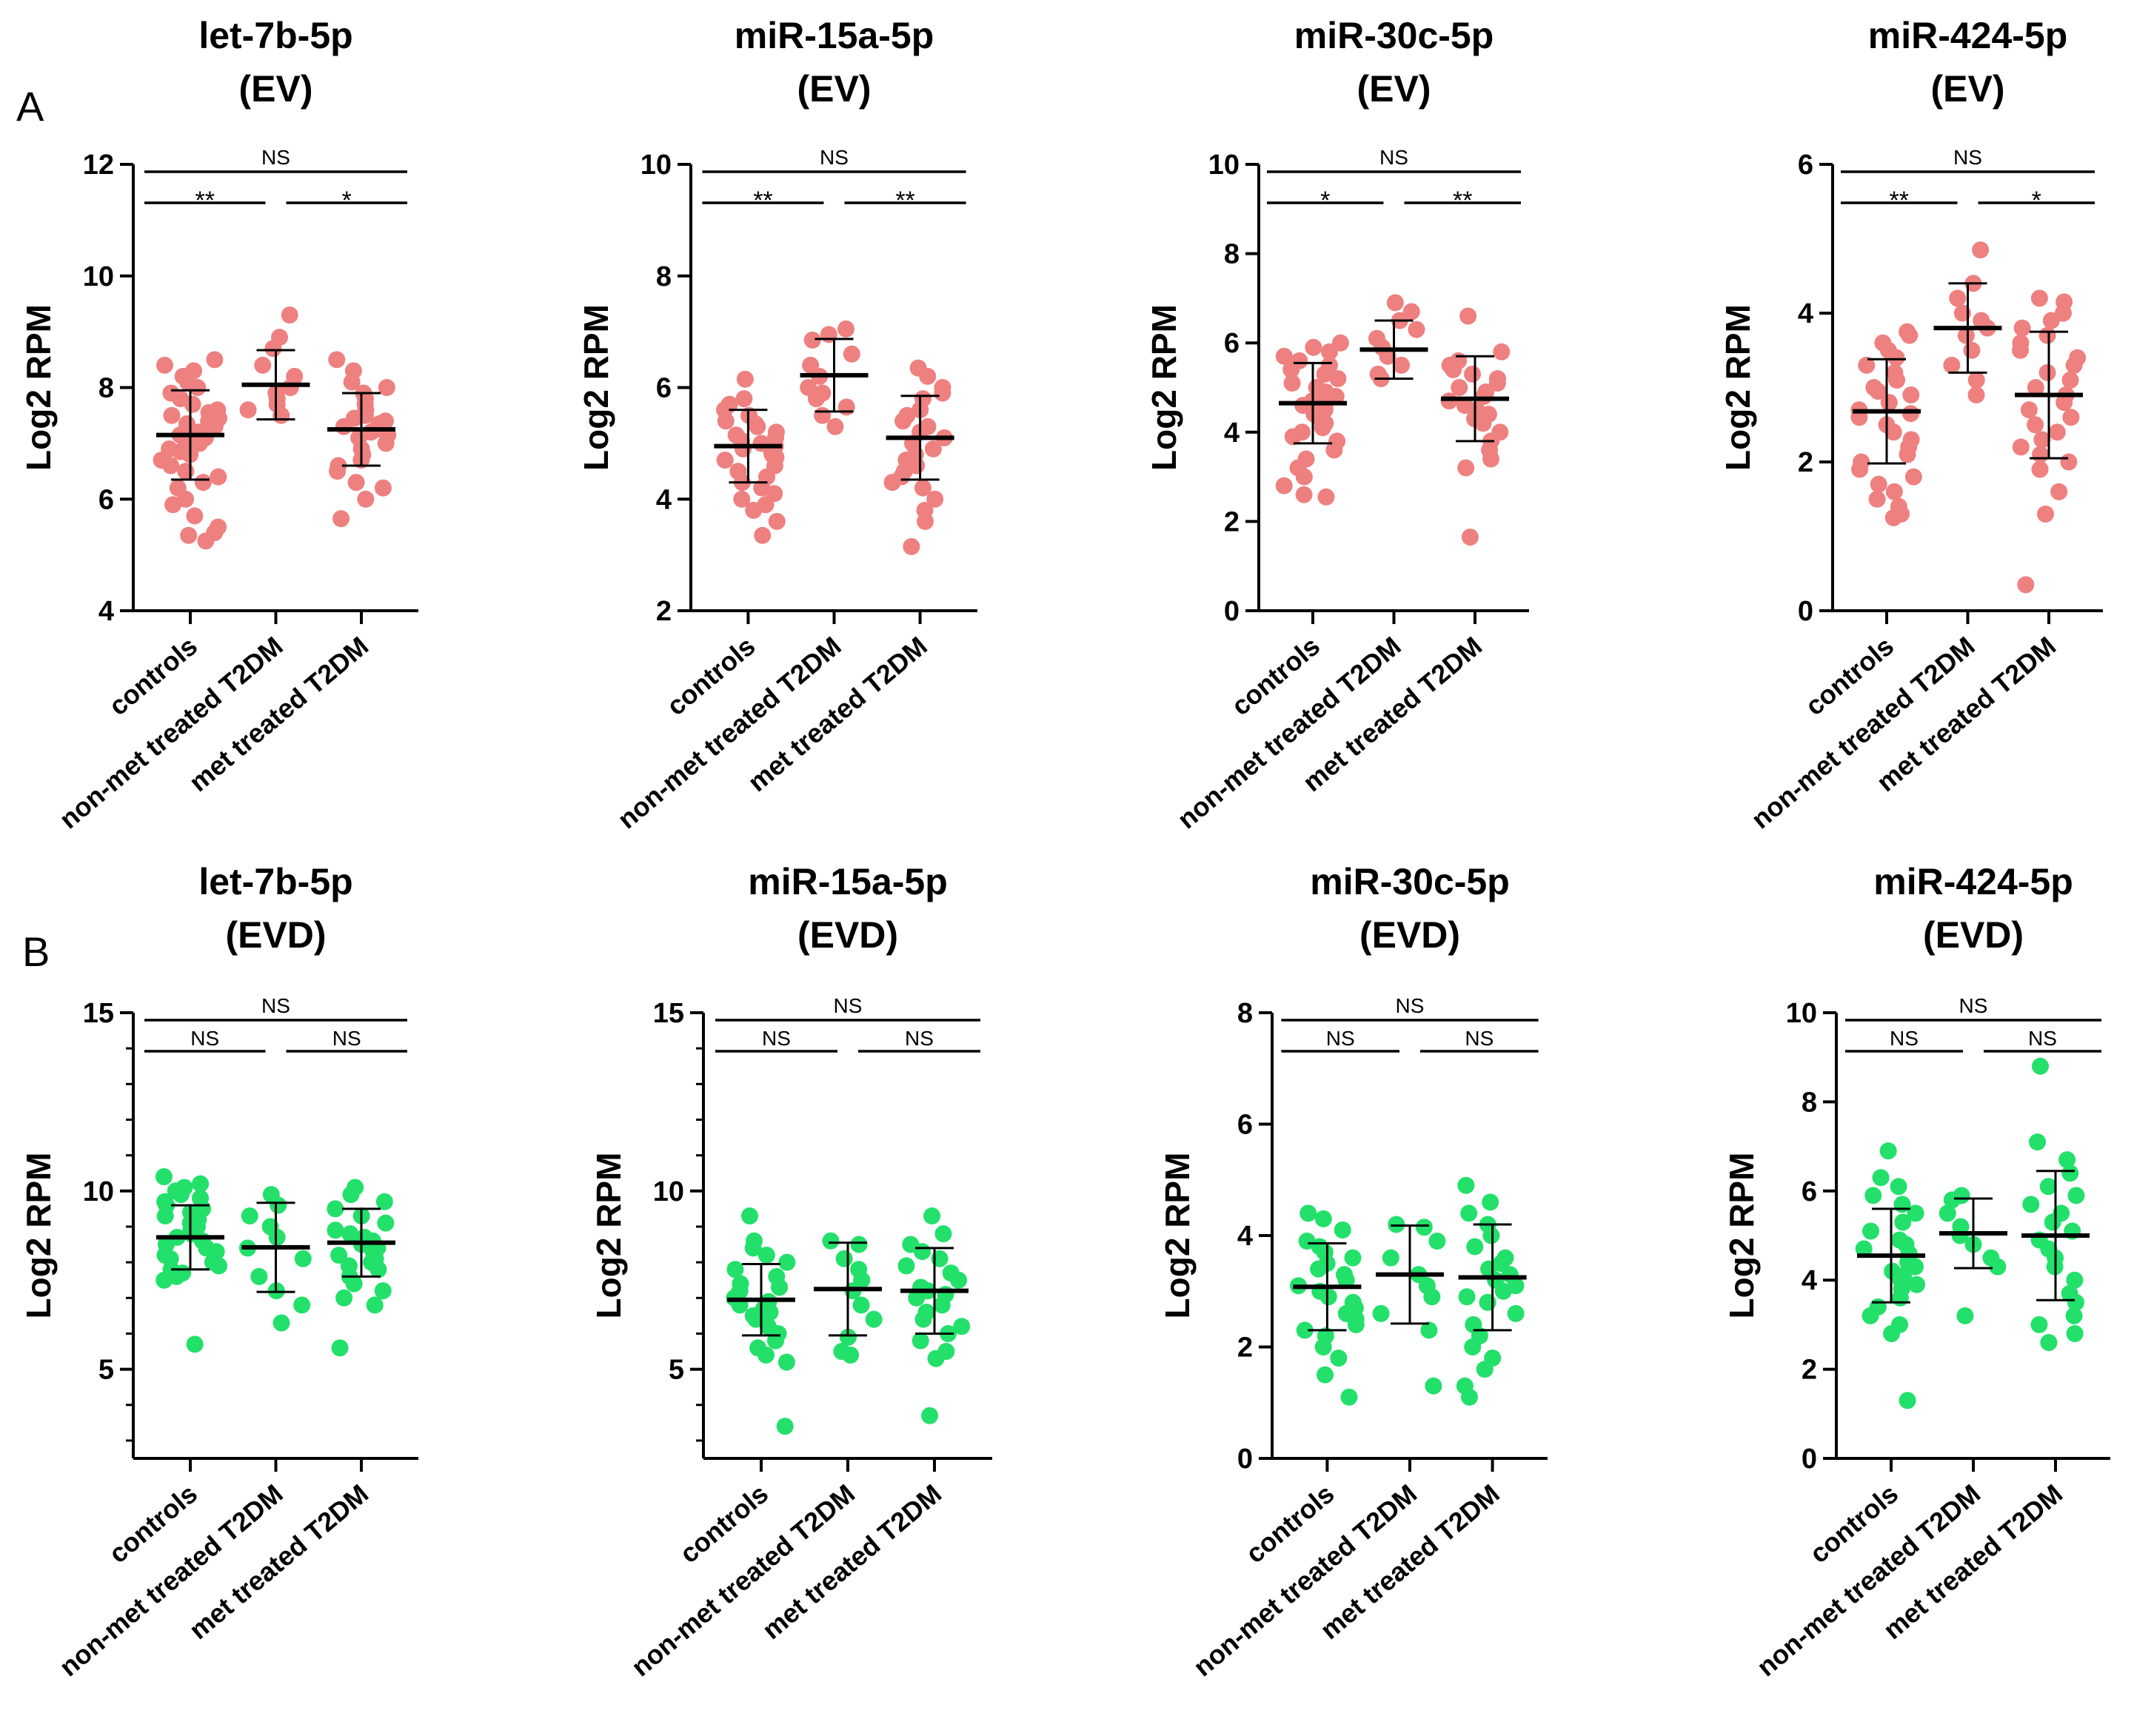  What do you see at coordinates (1462, 201) in the screenshot?
I see `significance-label-right: **` at bounding box center [1462, 201].